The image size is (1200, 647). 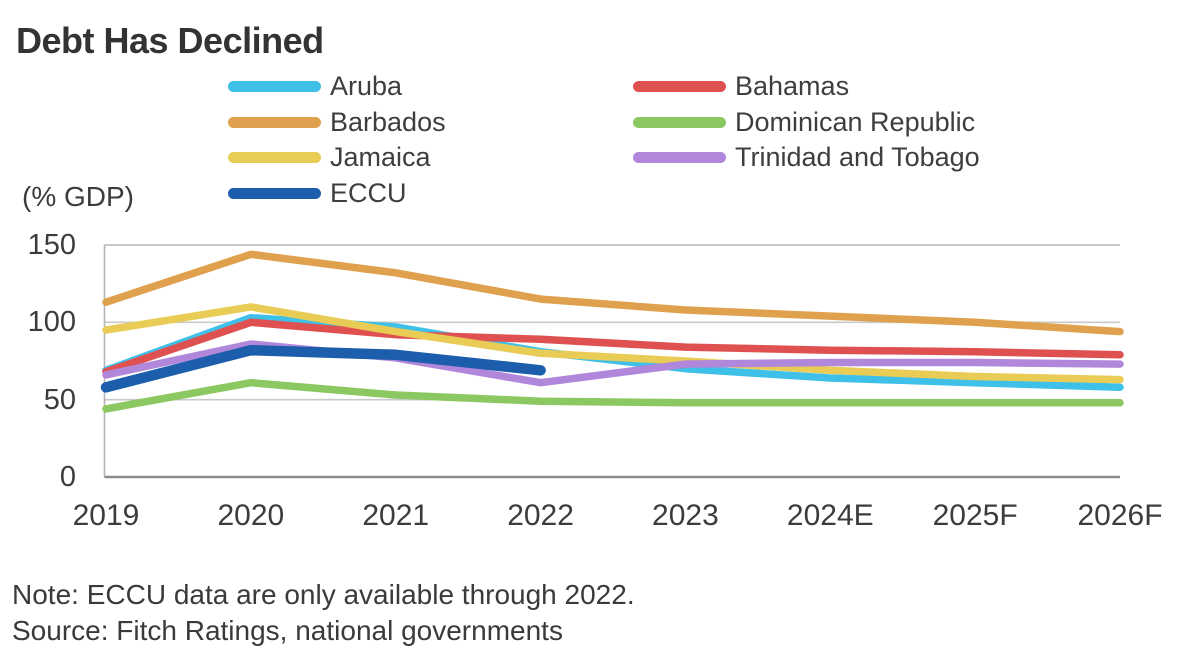 What do you see at coordinates (78, 196) in the screenshot?
I see `y-axis-unit-label: (% GDP)` at bounding box center [78, 196].